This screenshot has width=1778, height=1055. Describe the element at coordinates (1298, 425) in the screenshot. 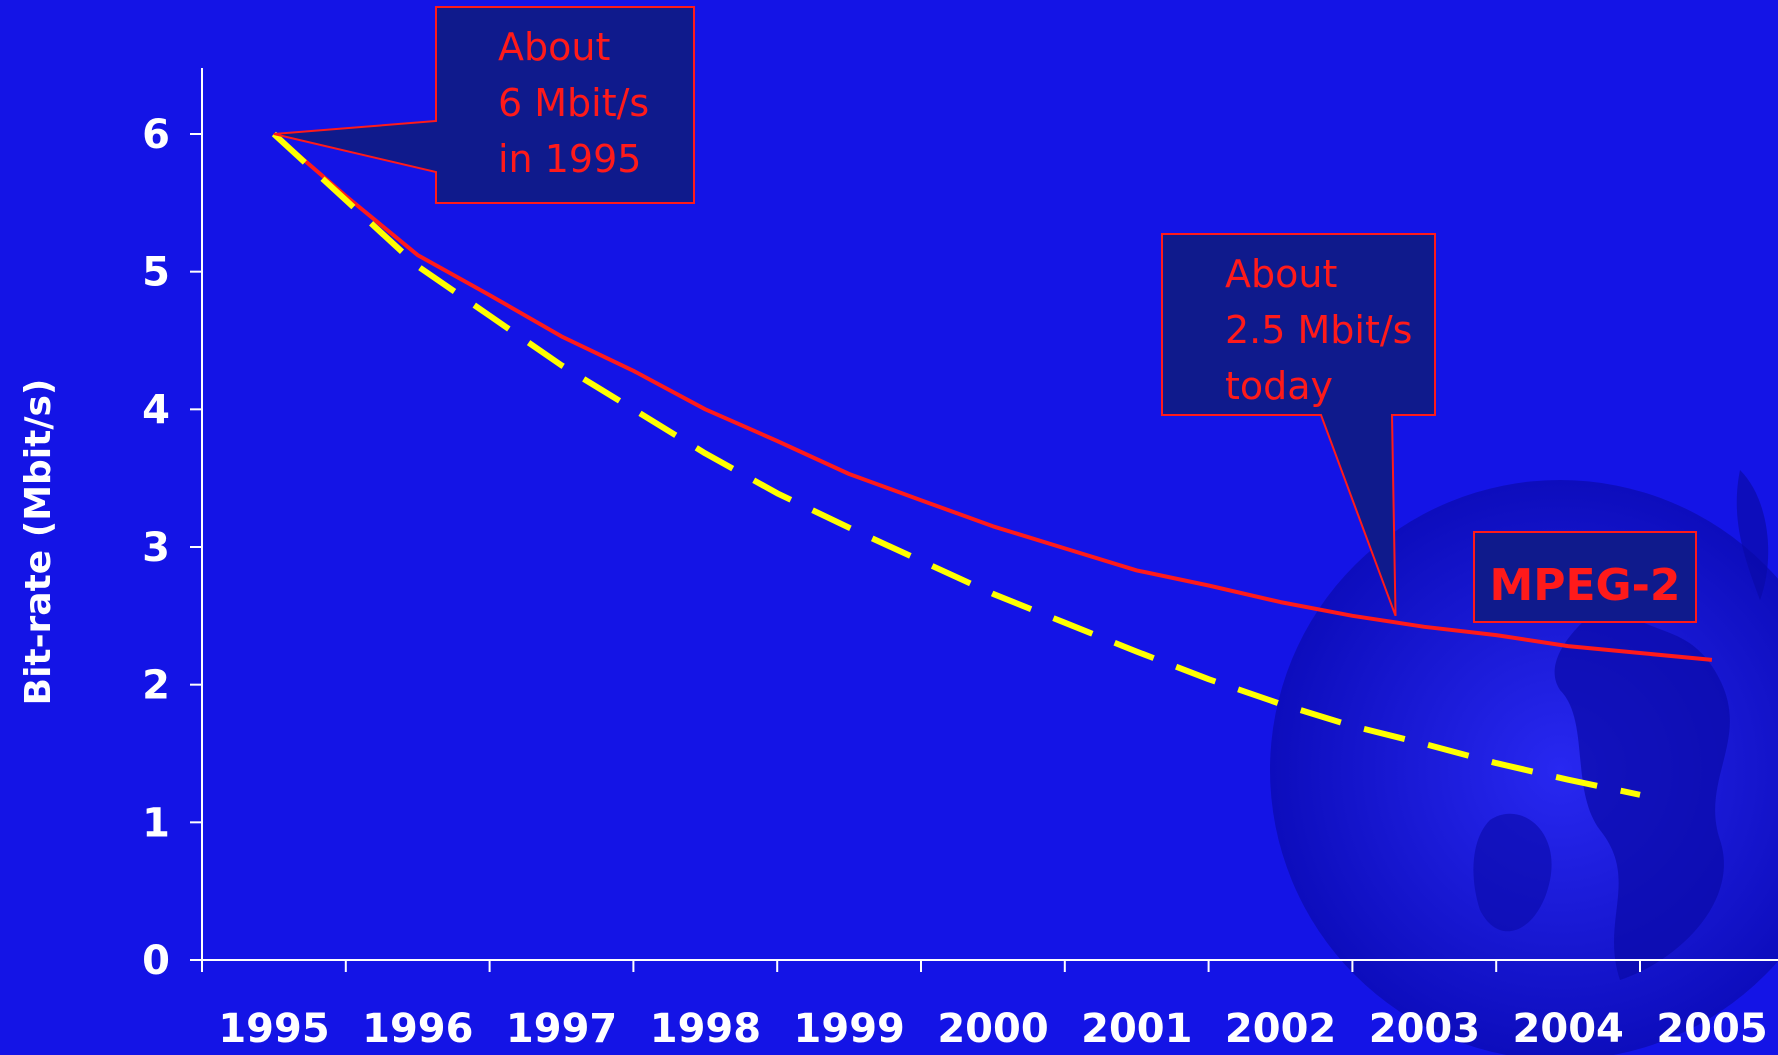

I see `callout-today-box` at that location.